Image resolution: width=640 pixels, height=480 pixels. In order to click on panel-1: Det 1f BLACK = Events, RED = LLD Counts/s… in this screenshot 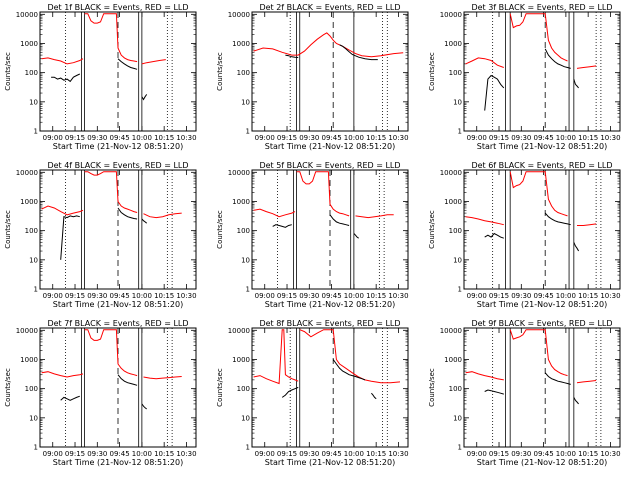, I will do `click(100, 77)`.